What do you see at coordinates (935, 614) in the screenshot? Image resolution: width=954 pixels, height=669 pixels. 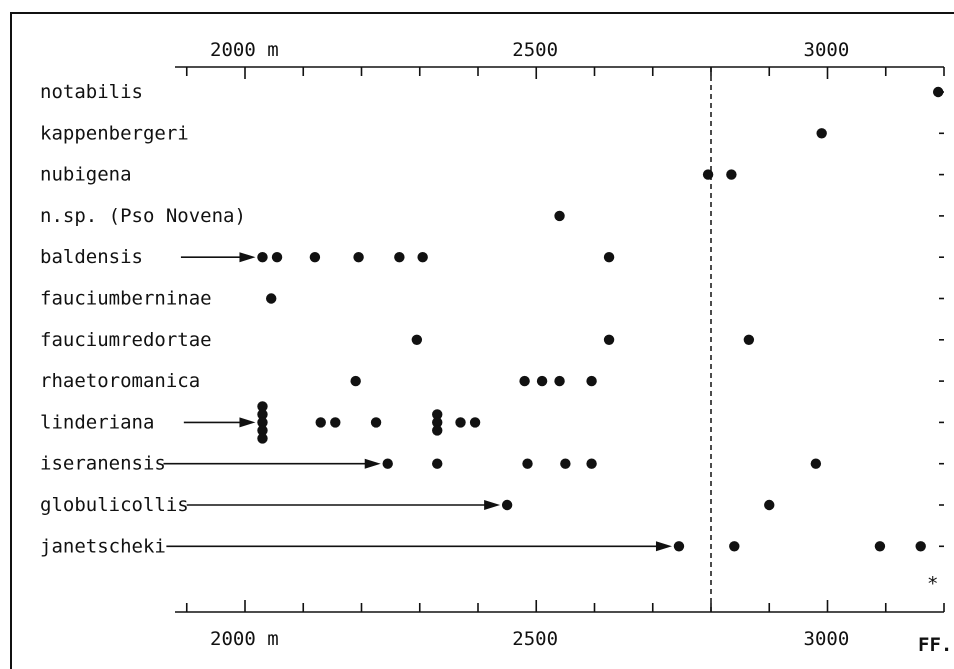 I see `corner-marks: FF. *` at bounding box center [935, 614].